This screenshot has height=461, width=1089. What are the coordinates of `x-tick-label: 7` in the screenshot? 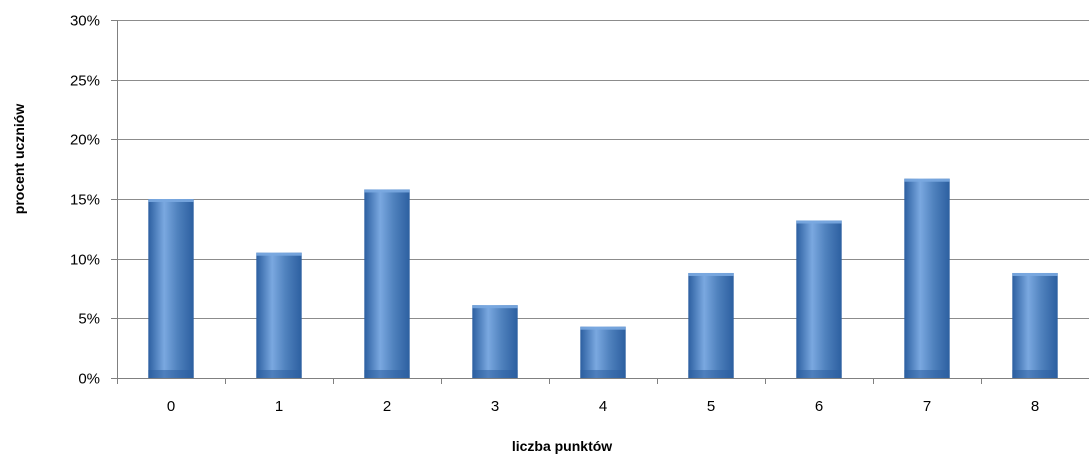 It's located at (927, 406).